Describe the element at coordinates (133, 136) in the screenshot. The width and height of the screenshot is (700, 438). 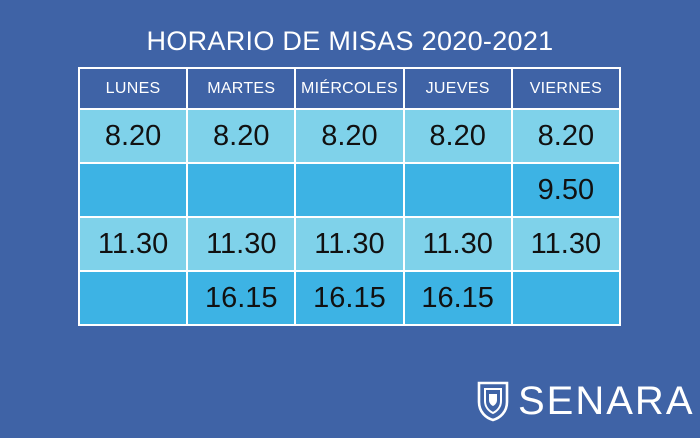
I see `time-cell-monday: 8.20` at that location.